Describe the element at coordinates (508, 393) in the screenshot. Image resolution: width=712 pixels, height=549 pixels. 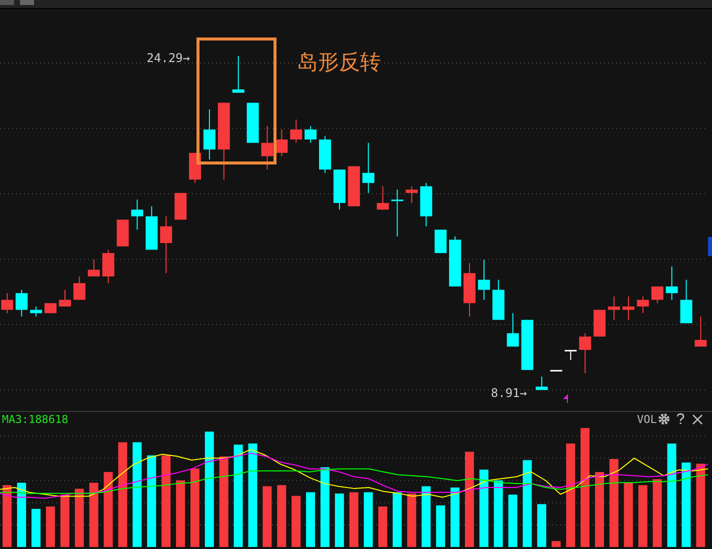
I see `annotation: 8.91→` at that location.